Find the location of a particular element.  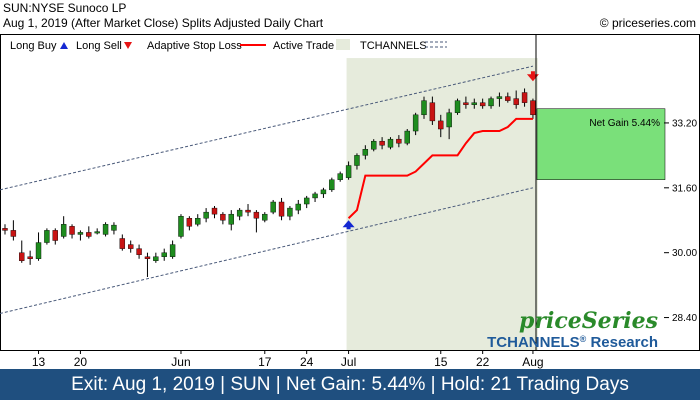

brand-logo: priceSeries TCHANNELS® Research is located at coordinates (572, 329).